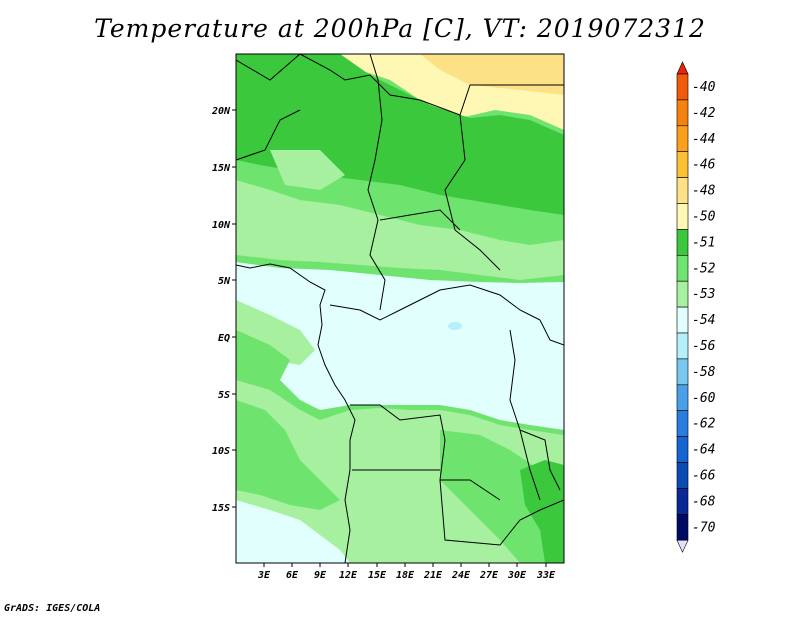 This screenshot has width=800, height=618. I want to click on colorbar-label: -46, so click(704, 165).